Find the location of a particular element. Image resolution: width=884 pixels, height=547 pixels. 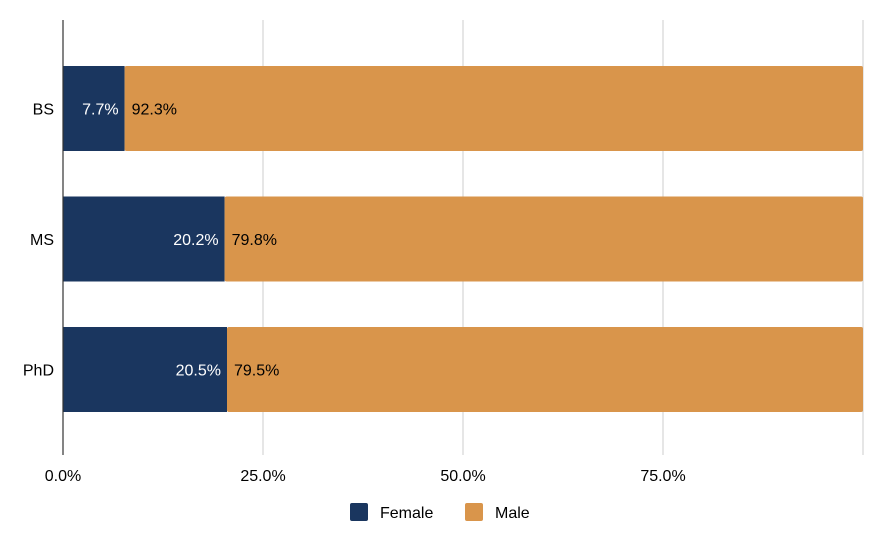

data-labels: 7.7% 92.3% 20.2% 79.8% 20.5% 79.5% is located at coordinates (180, 241).